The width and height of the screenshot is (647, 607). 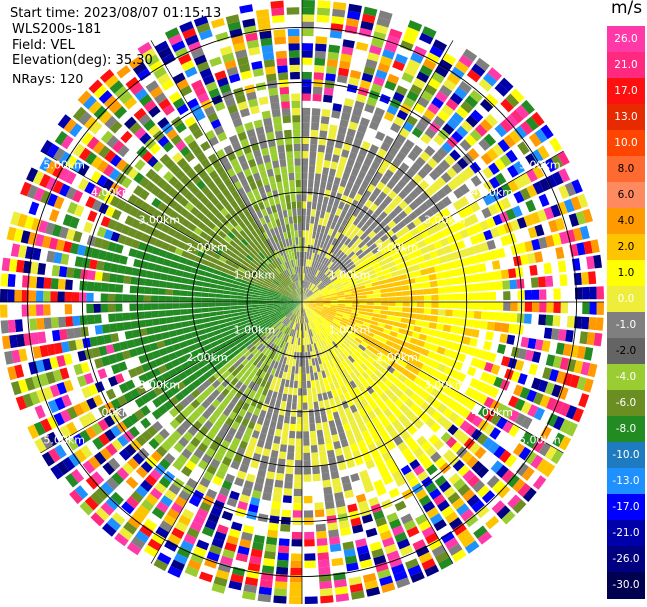 What do you see at coordinates (147, 391) in the screenshot?
I see `azimuth-line` at bounding box center [147, 391].